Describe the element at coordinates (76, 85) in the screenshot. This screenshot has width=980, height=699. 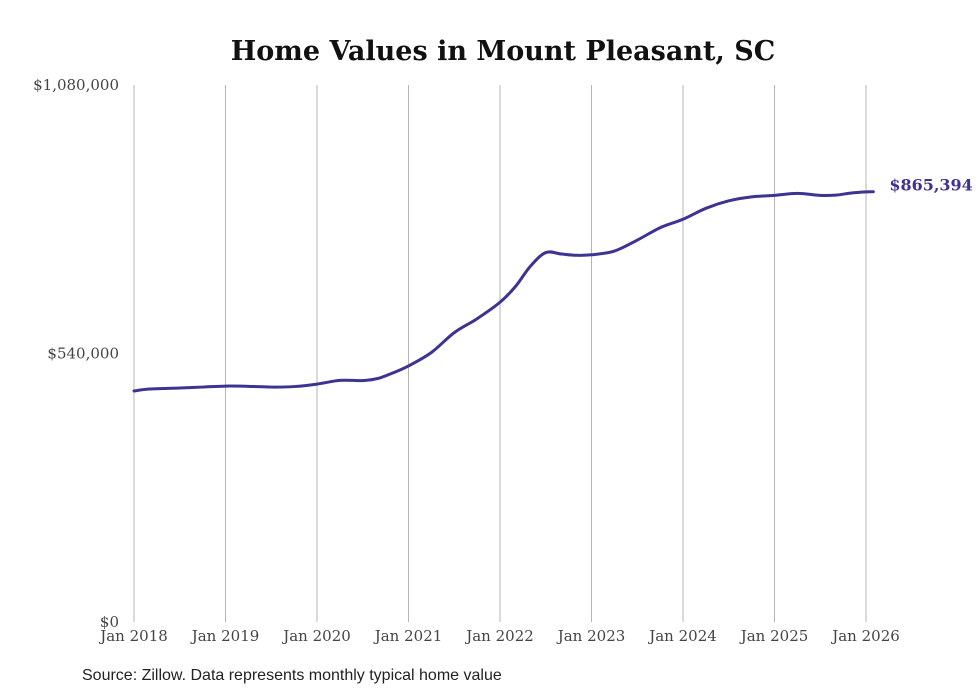
I see `y-tick-label: $1,080,000` at that location.